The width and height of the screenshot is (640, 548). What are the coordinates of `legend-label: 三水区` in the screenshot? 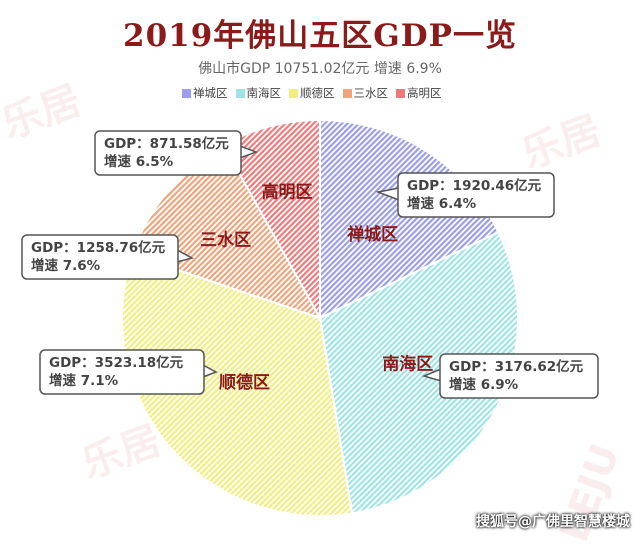 It's located at (371, 93).